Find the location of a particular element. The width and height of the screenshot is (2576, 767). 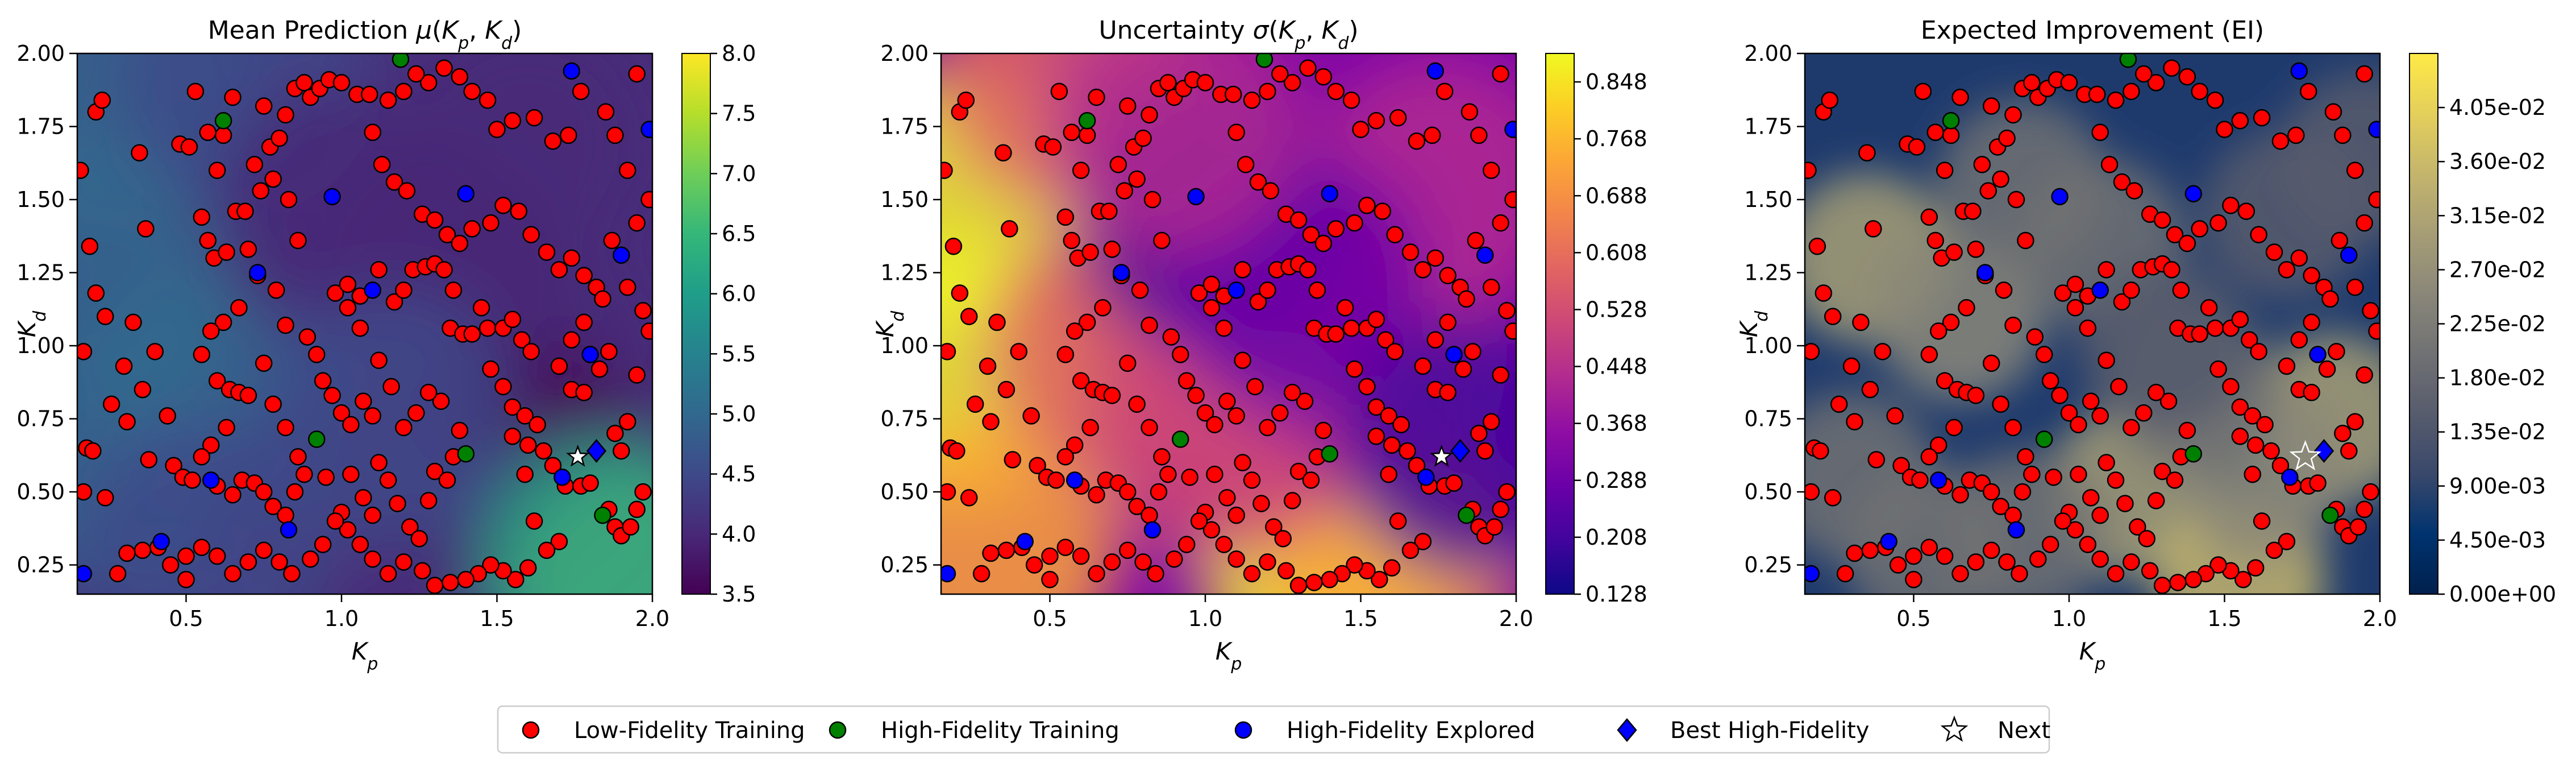

y-tick-label: 2.00 is located at coordinates (1768, 53).